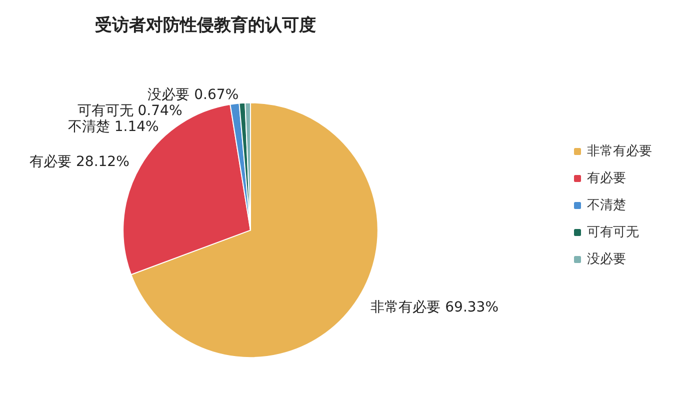  Describe the element at coordinates (434, 307) in the screenshot. I see `category-label: 非常有必要 69.33%` at that location.